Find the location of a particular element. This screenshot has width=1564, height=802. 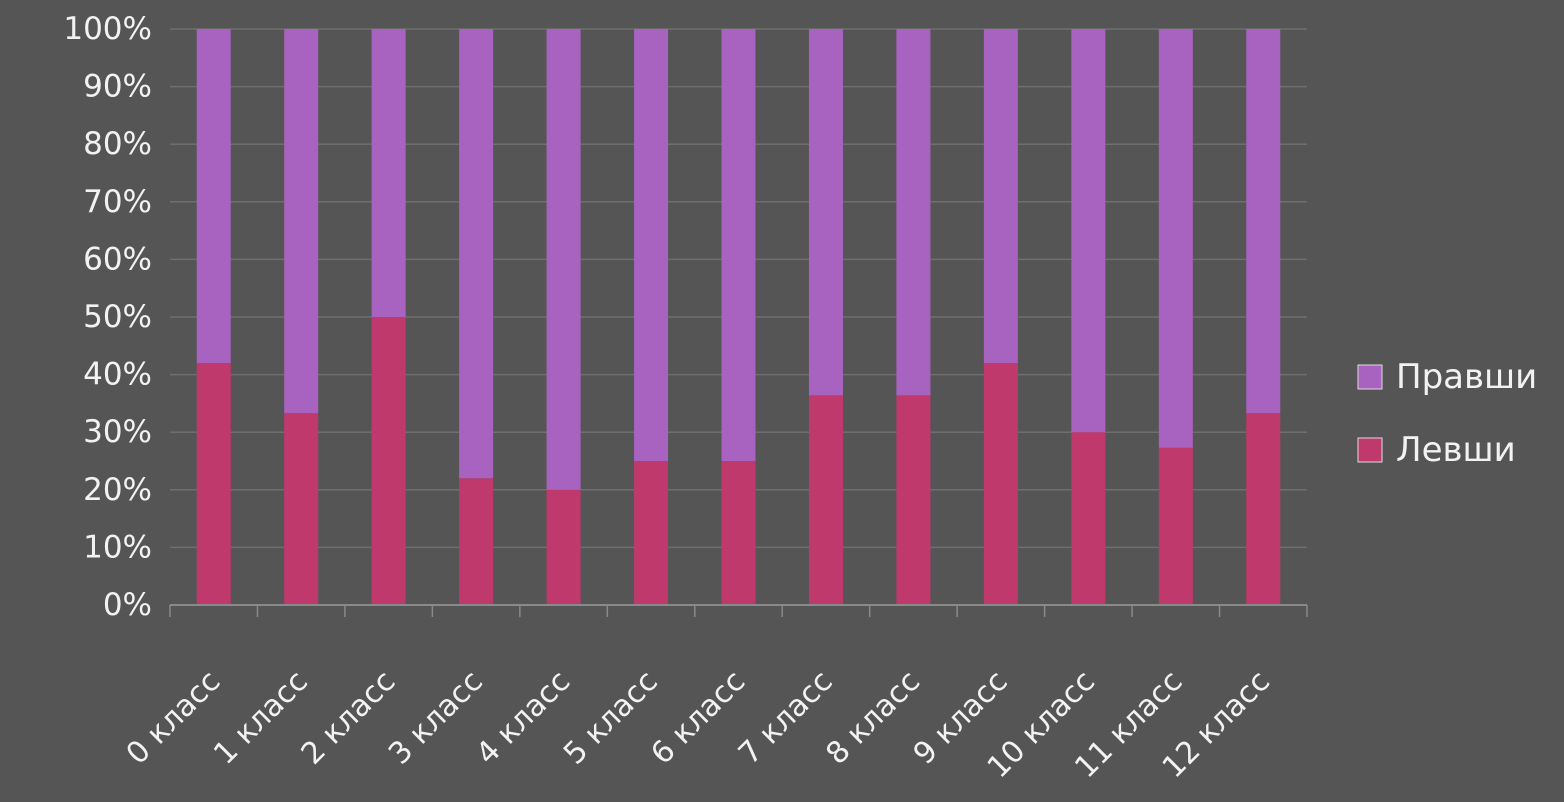

y-tick-label: 30% is located at coordinates (117, 432).